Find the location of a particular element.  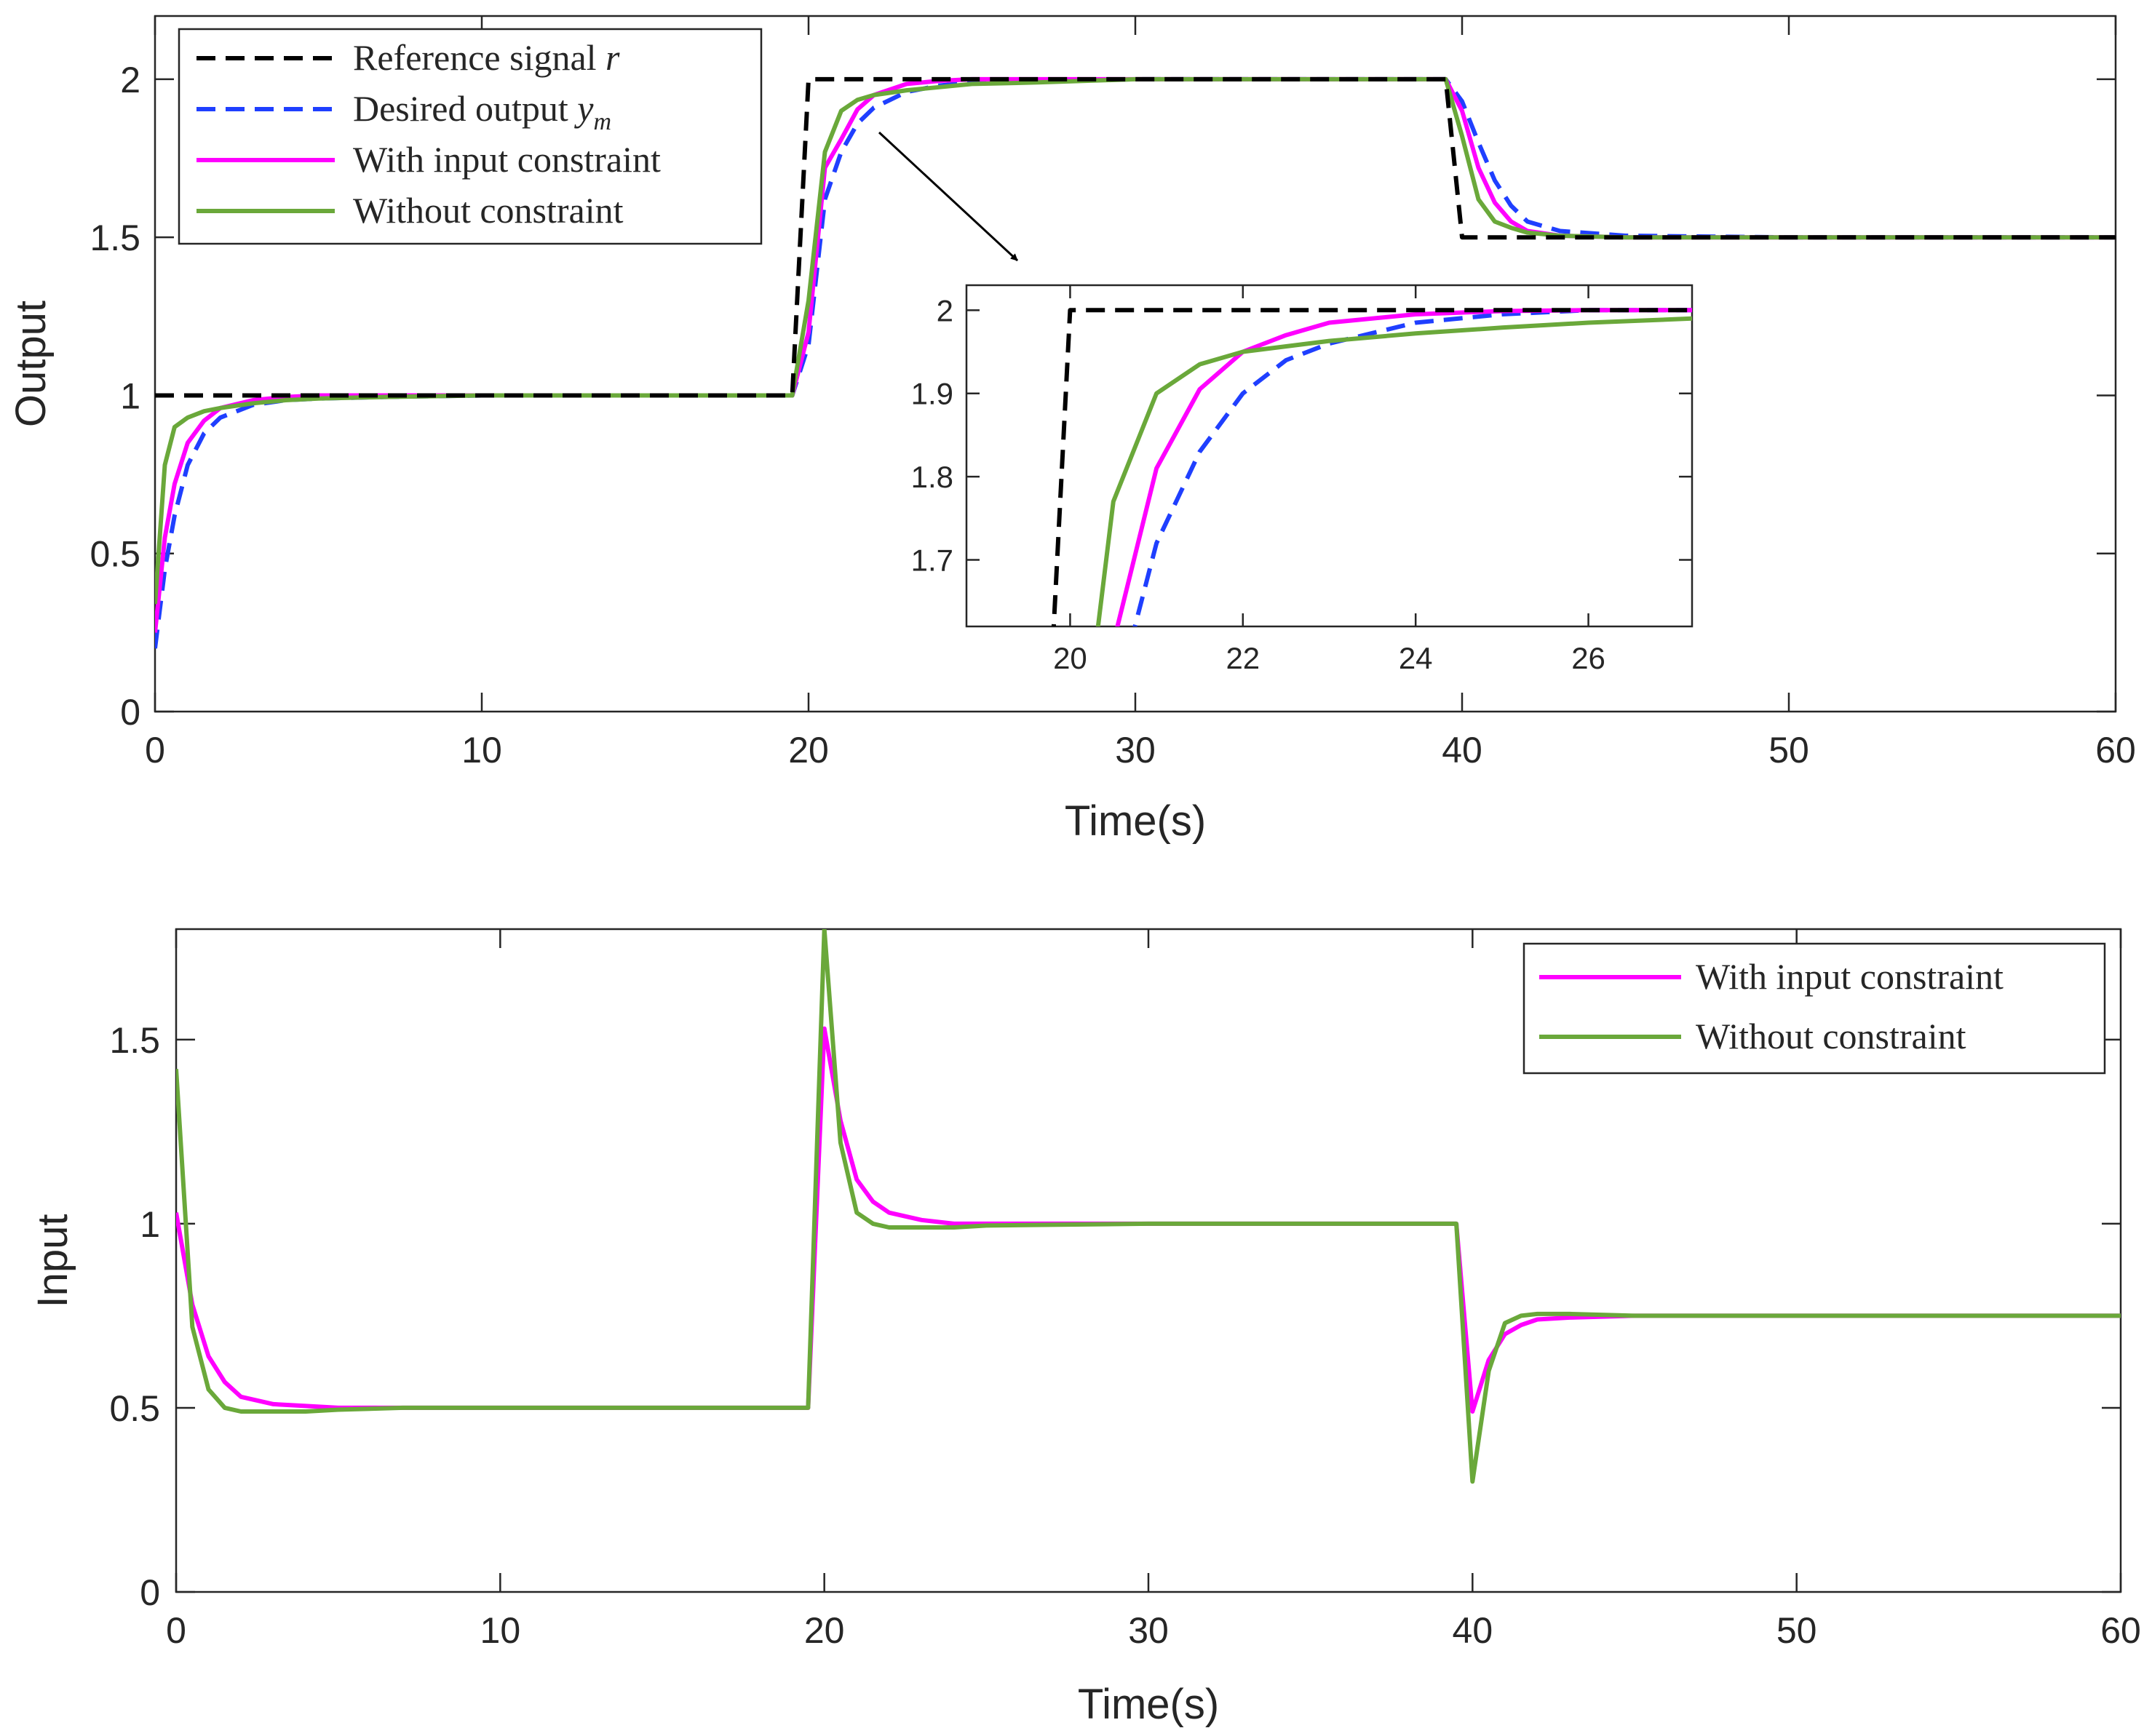

output-y-axis-label: Output is located at coordinates (31, 363).